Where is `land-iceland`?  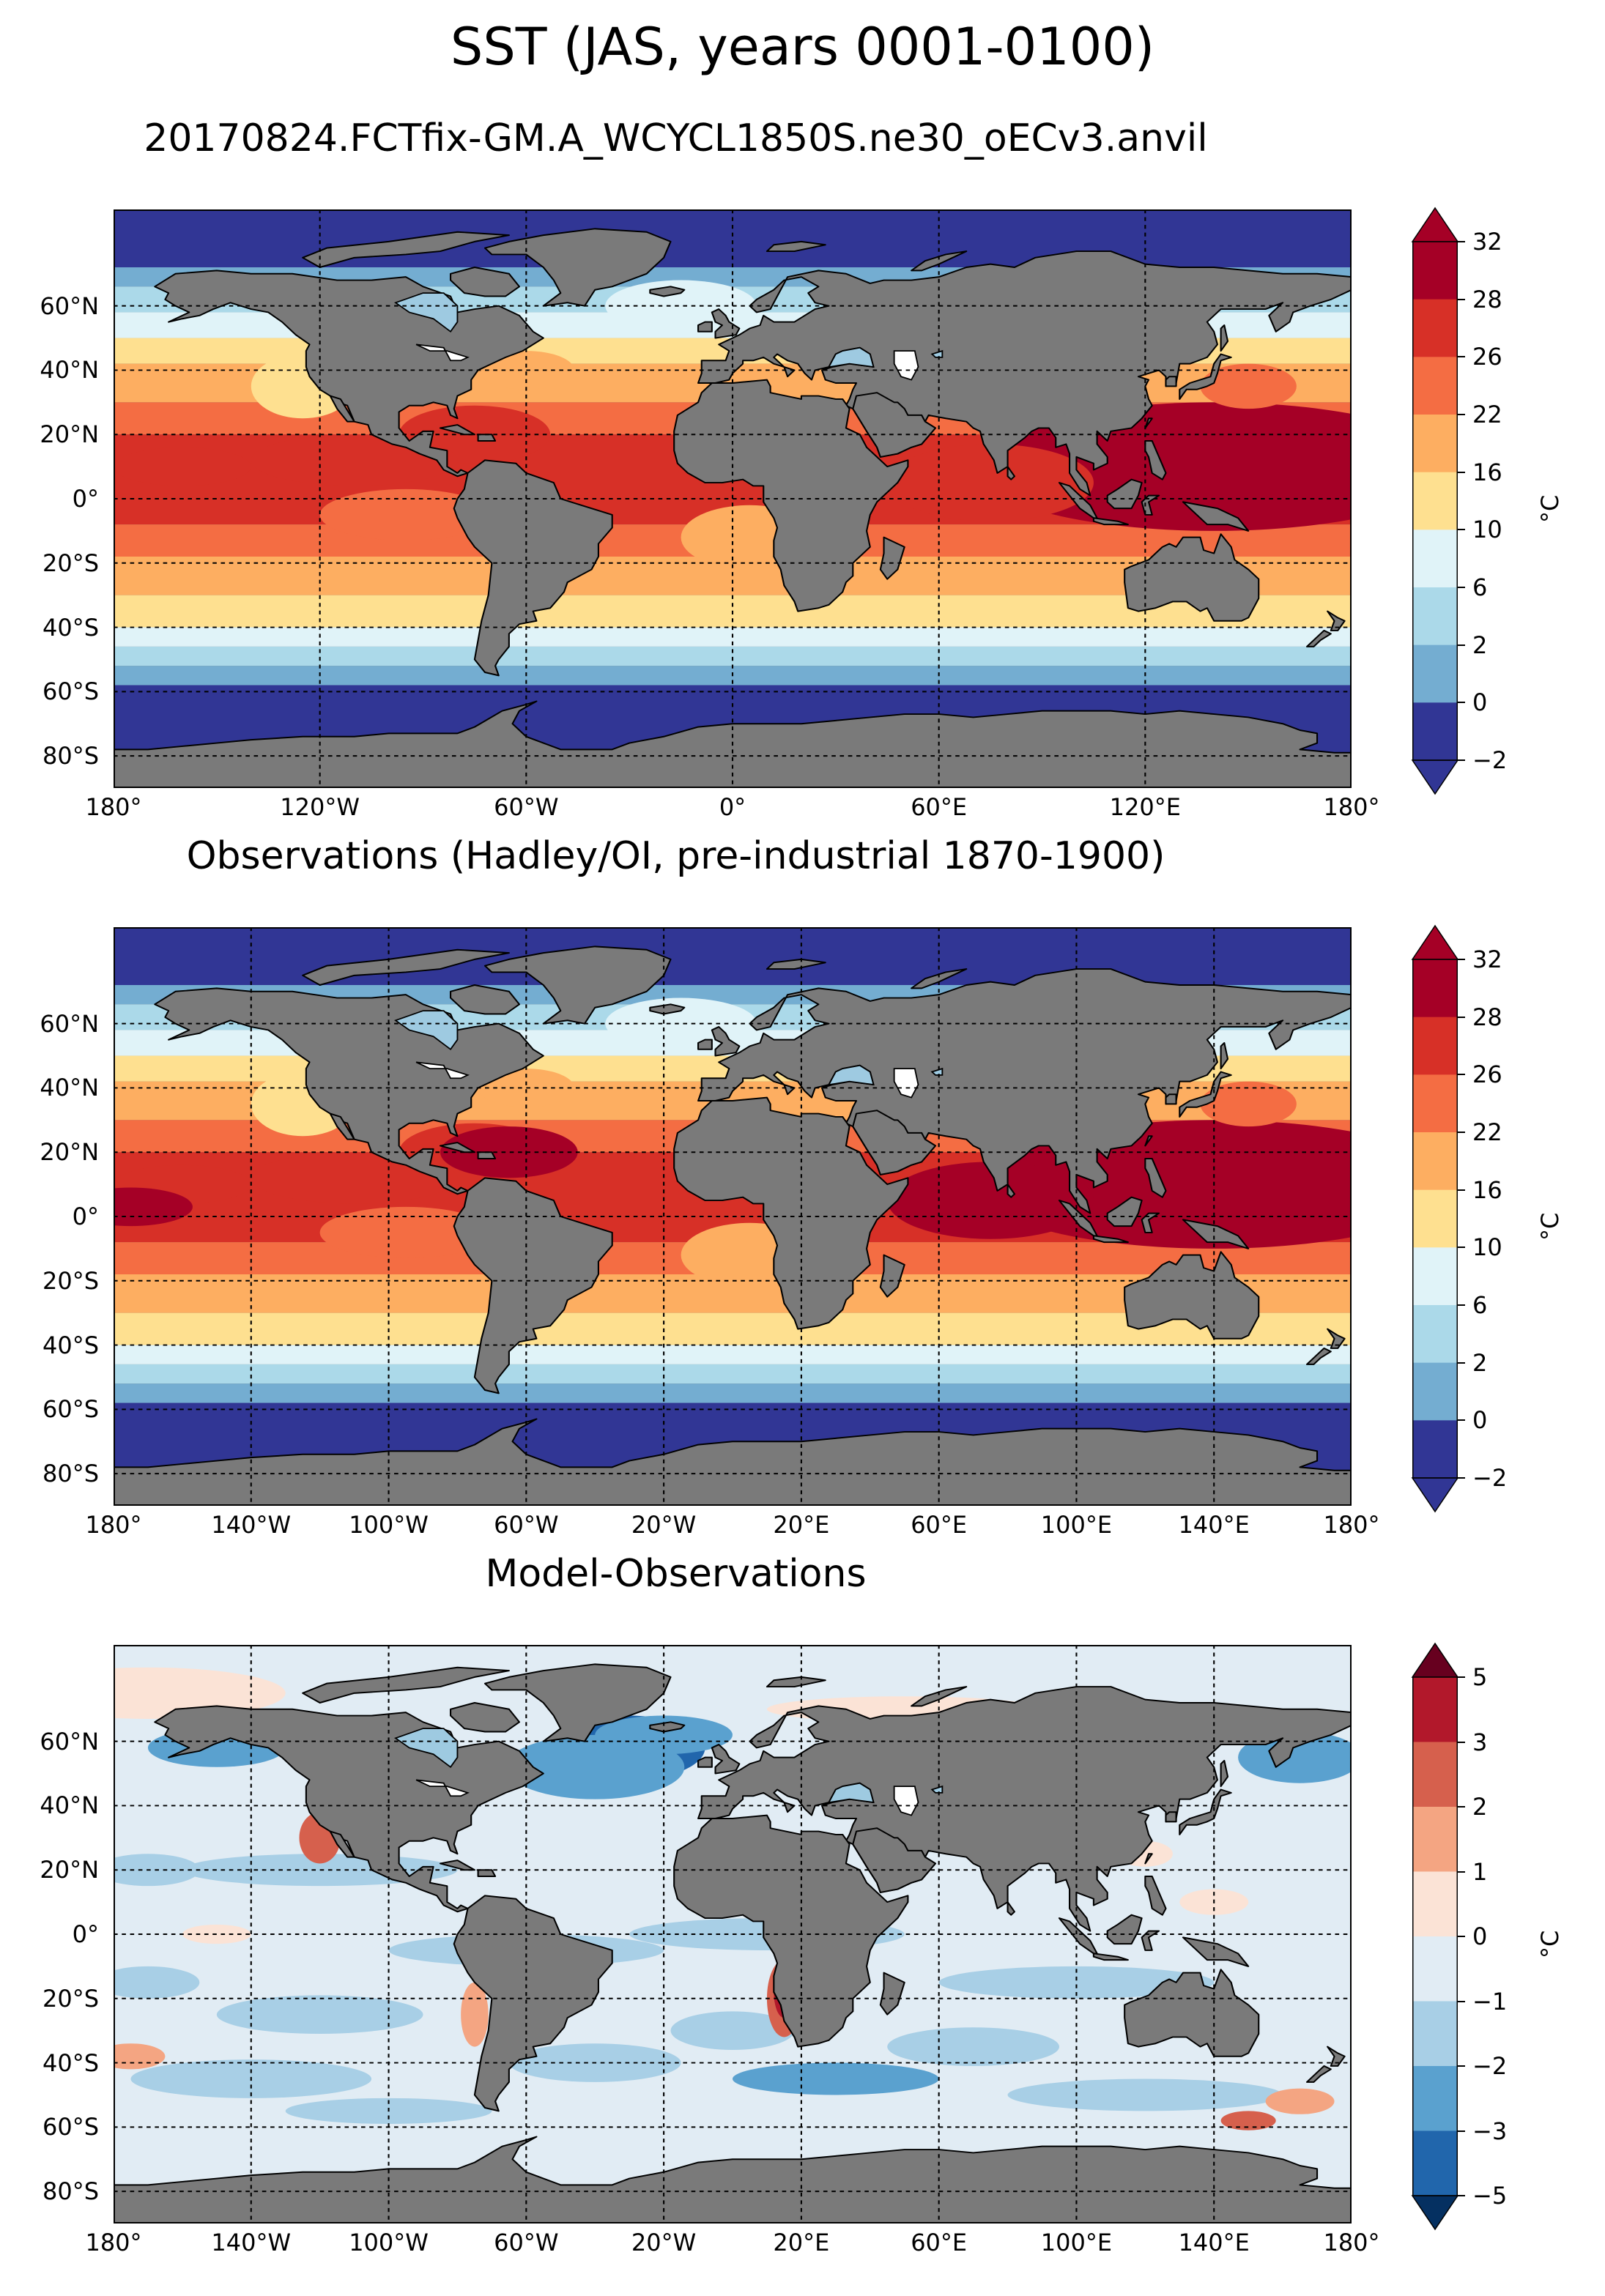 land-iceland is located at coordinates (667, 291).